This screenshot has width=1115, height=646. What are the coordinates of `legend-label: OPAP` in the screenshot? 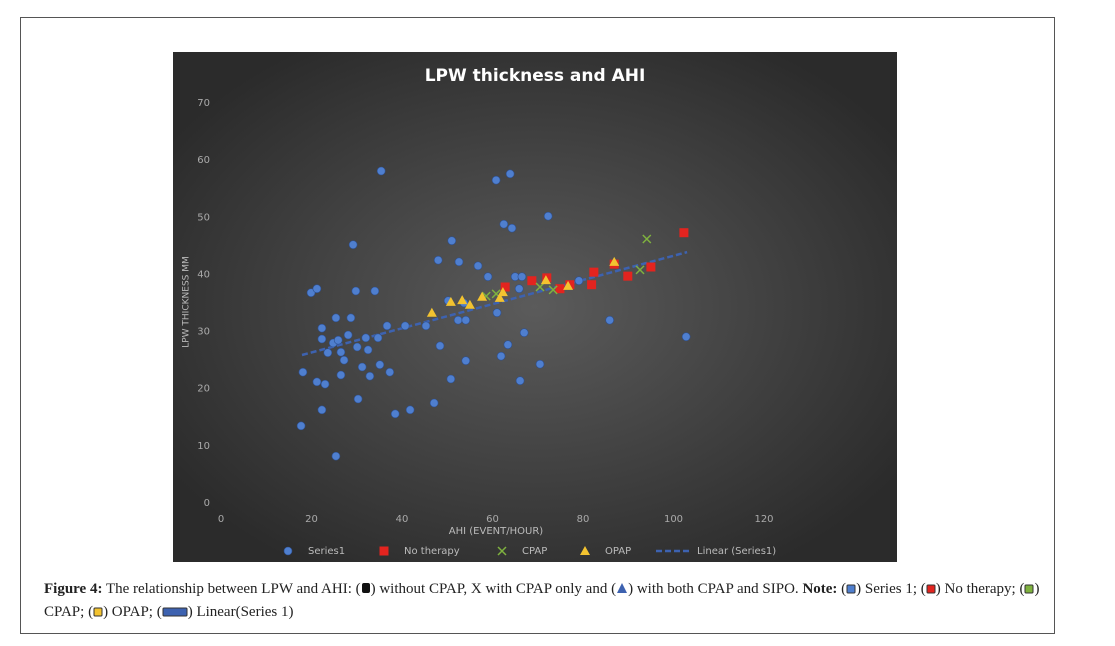 It's located at (618, 551).